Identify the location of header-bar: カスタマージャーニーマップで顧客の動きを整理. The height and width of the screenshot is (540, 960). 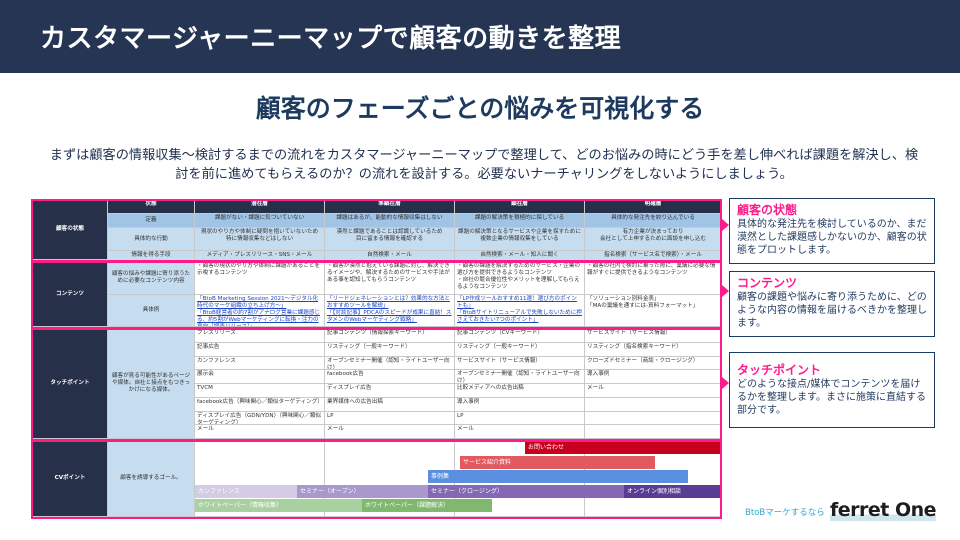
(480, 36).